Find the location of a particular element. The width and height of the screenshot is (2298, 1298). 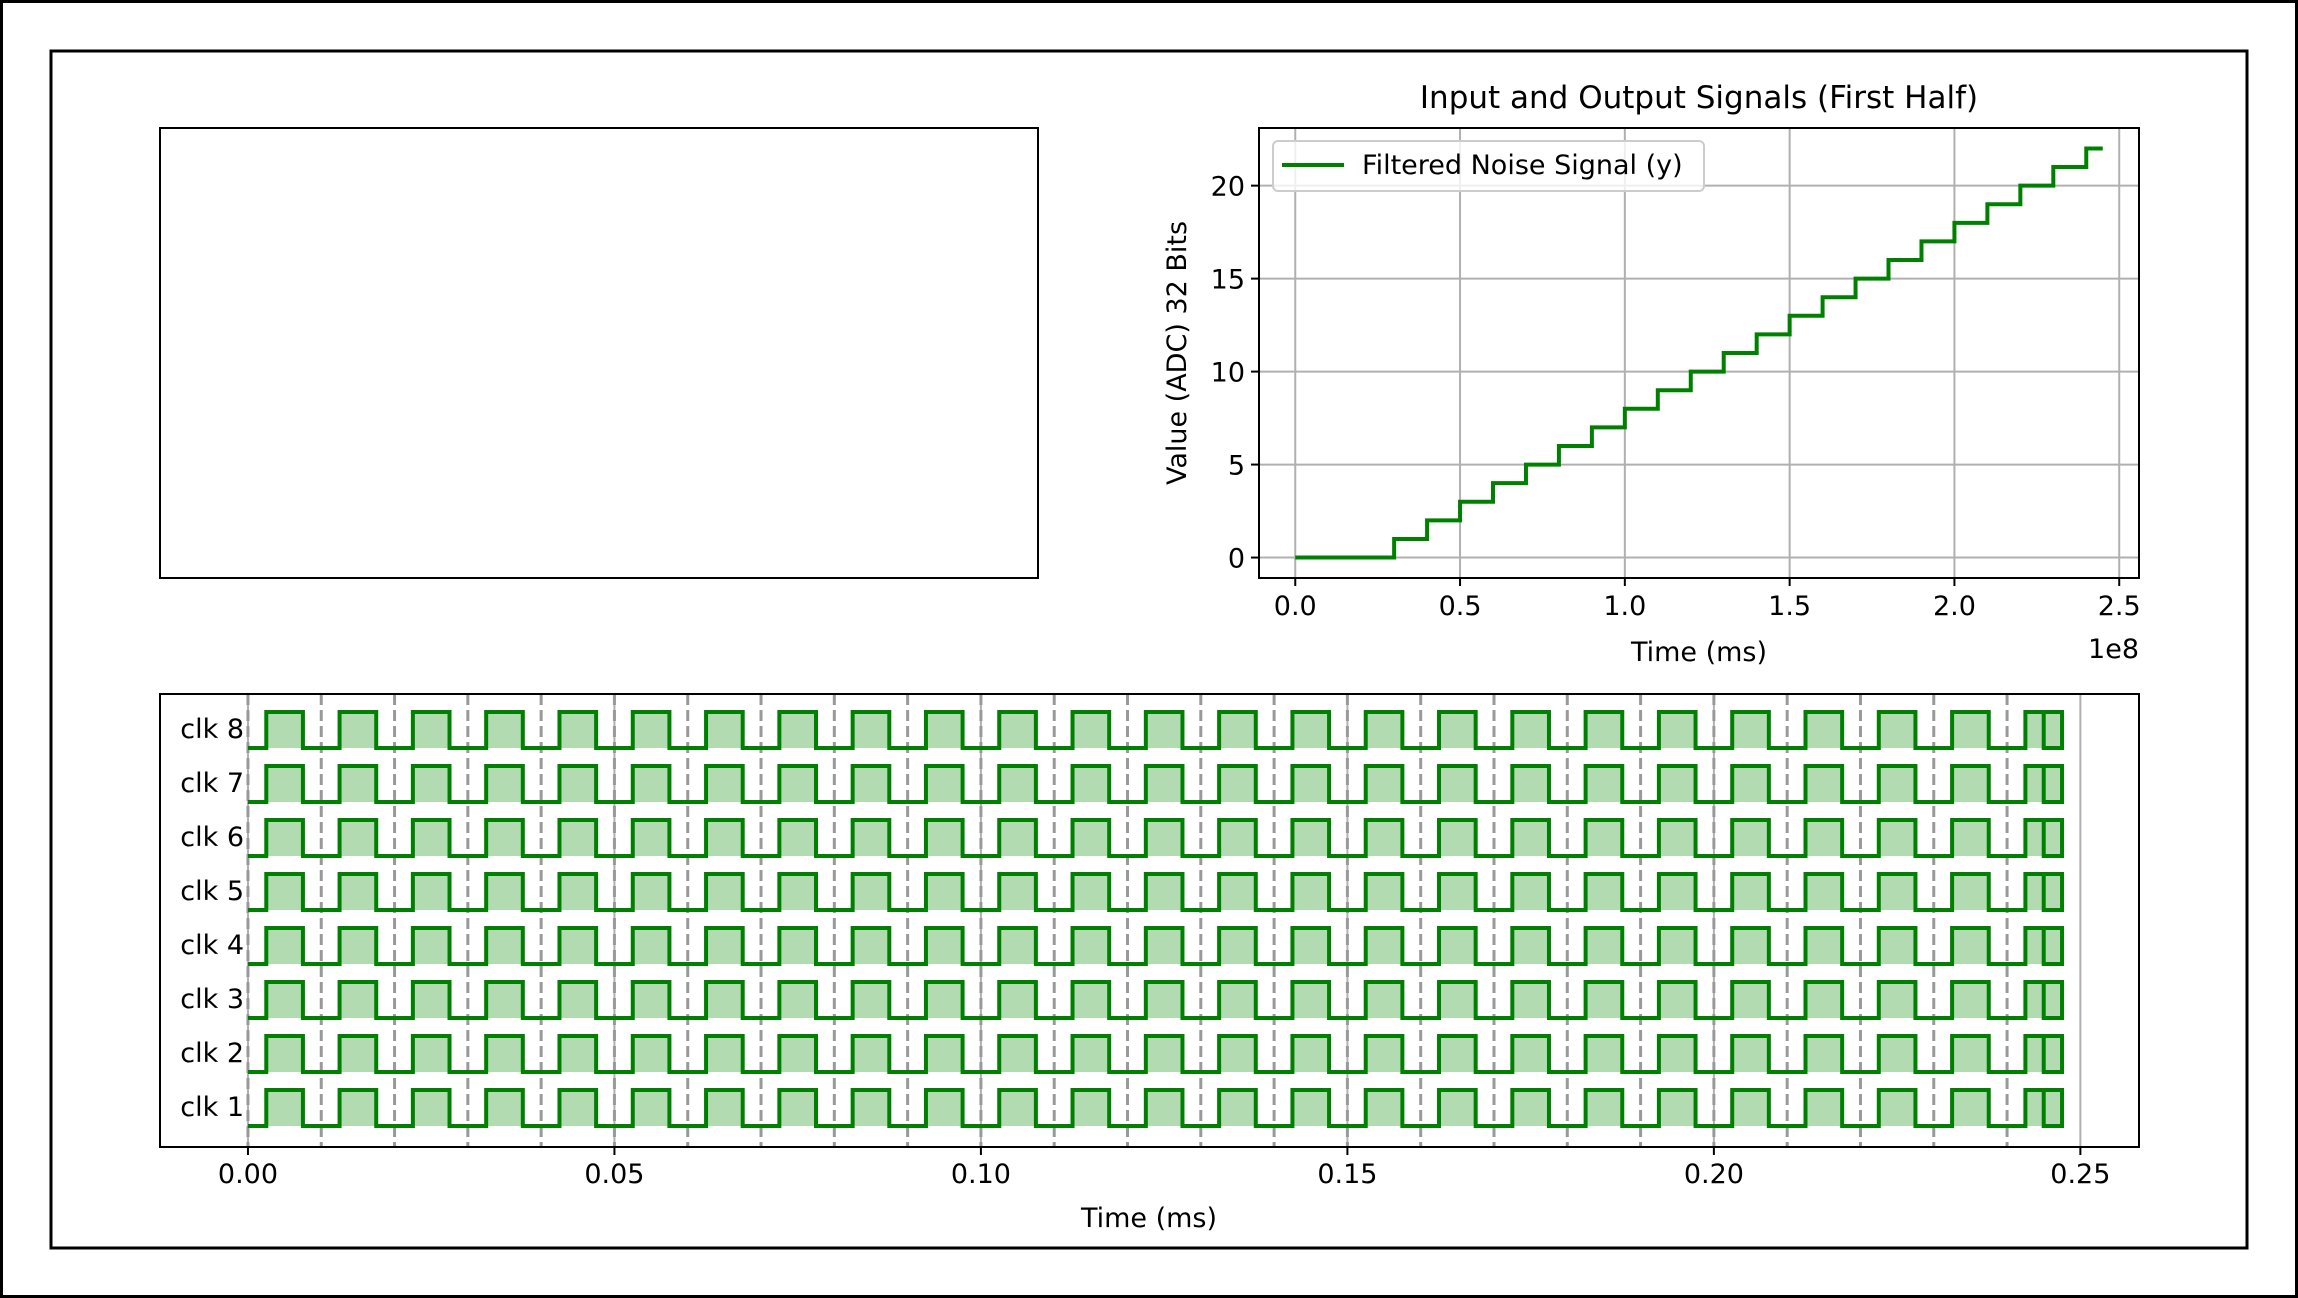

clock-signal: clk 6 is located at coordinates (1122, 838).